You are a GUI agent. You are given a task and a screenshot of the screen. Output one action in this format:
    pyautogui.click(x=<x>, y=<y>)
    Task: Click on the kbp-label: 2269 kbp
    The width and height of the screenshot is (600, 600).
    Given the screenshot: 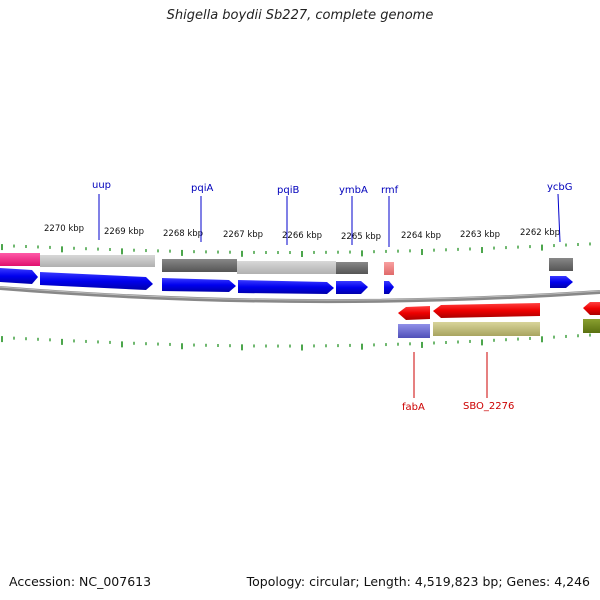 What is the action you would take?
    pyautogui.click(x=124, y=232)
    